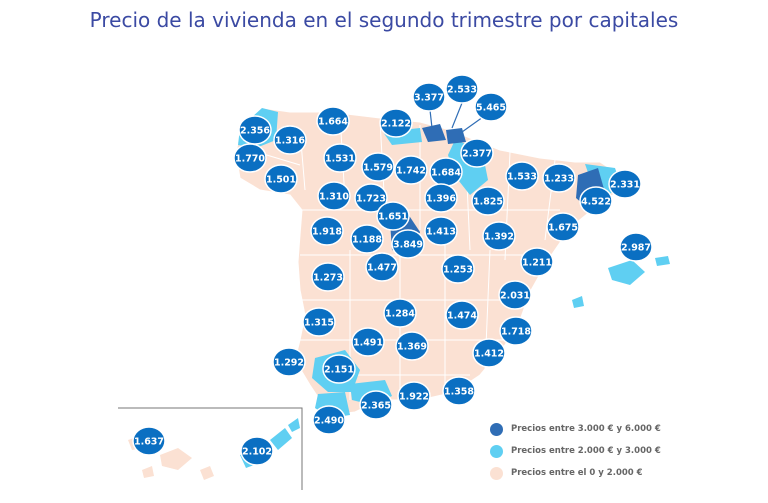  I want to click on price-bubble-girona: 2.331, so click(625, 184).